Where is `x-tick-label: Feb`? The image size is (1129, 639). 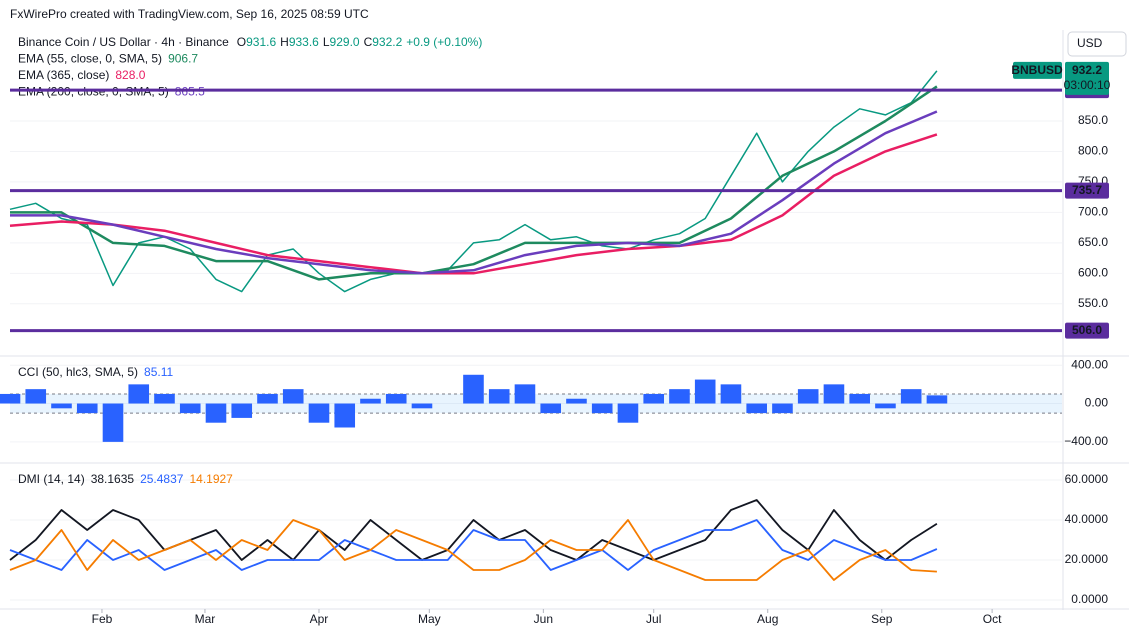
x-tick-label: Feb is located at coordinates (102, 619).